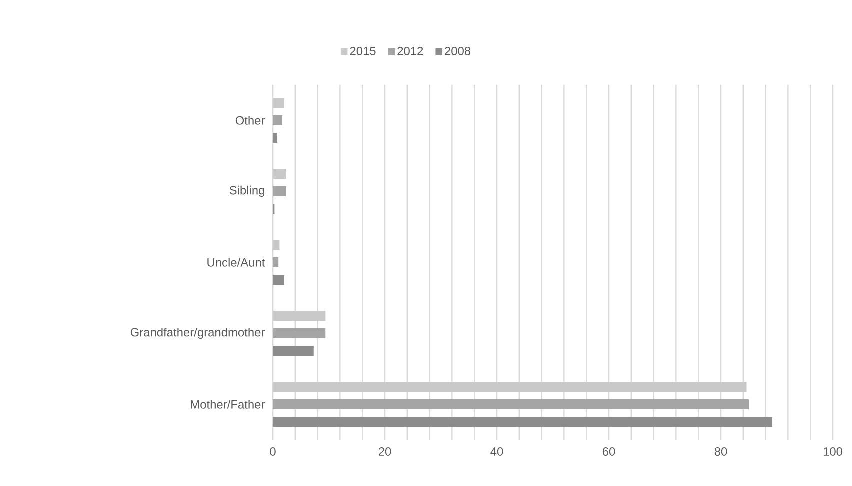  I want to click on x-tick-label: 0, so click(273, 452).